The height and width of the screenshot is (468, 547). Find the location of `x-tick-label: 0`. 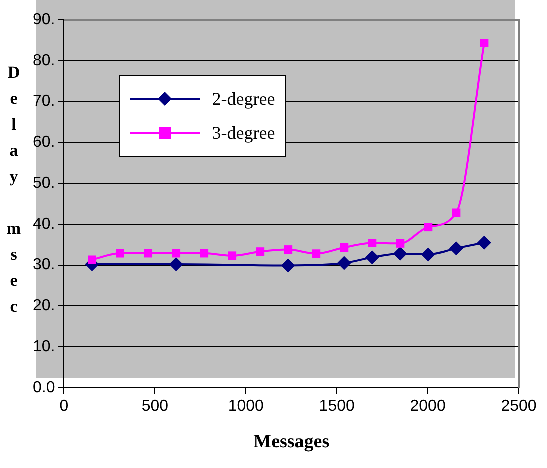

x-tick-label: 0 is located at coordinates (64, 407).